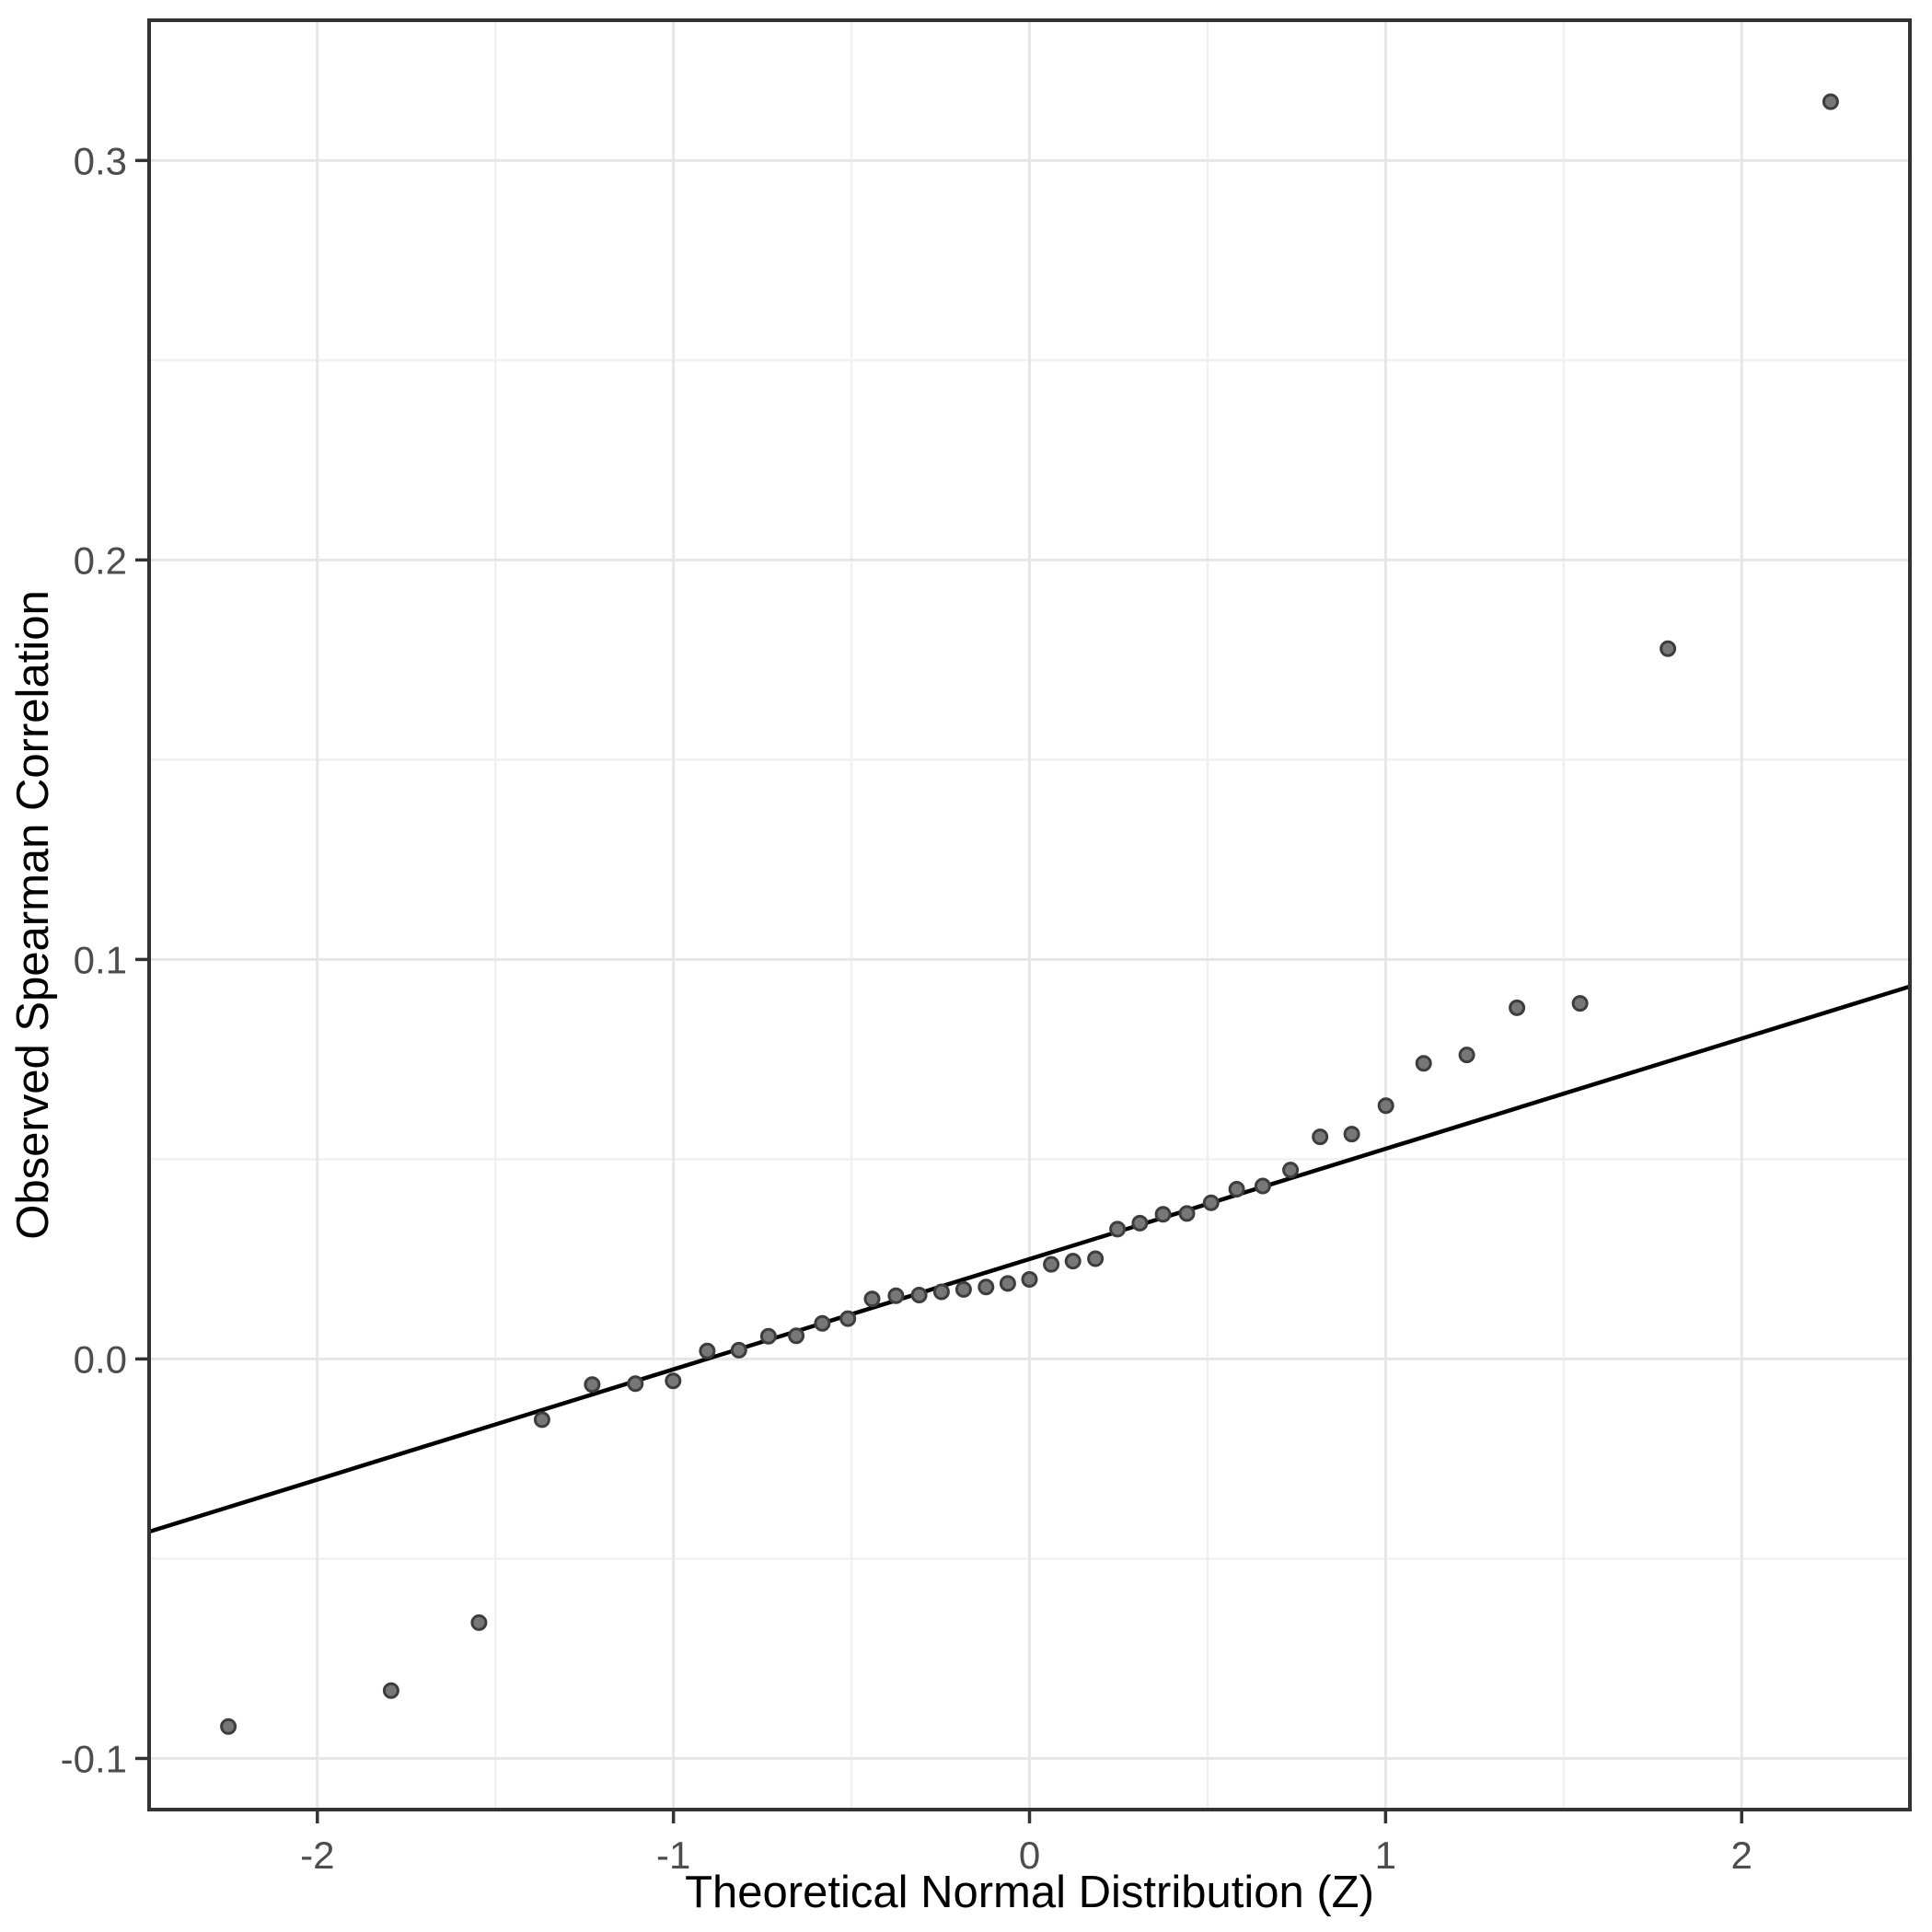 The height and width of the screenshot is (1932, 1932). What do you see at coordinates (94, 1759) in the screenshot?
I see `y-axis-tick-label: -0.1` at bounding box center [94, 1759].